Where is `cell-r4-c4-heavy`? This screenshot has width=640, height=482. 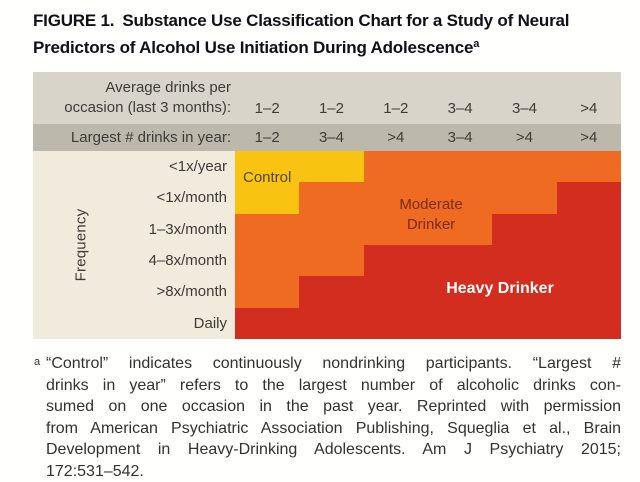 cell-r4-c4-heavy is located at coordinates (460, 260).